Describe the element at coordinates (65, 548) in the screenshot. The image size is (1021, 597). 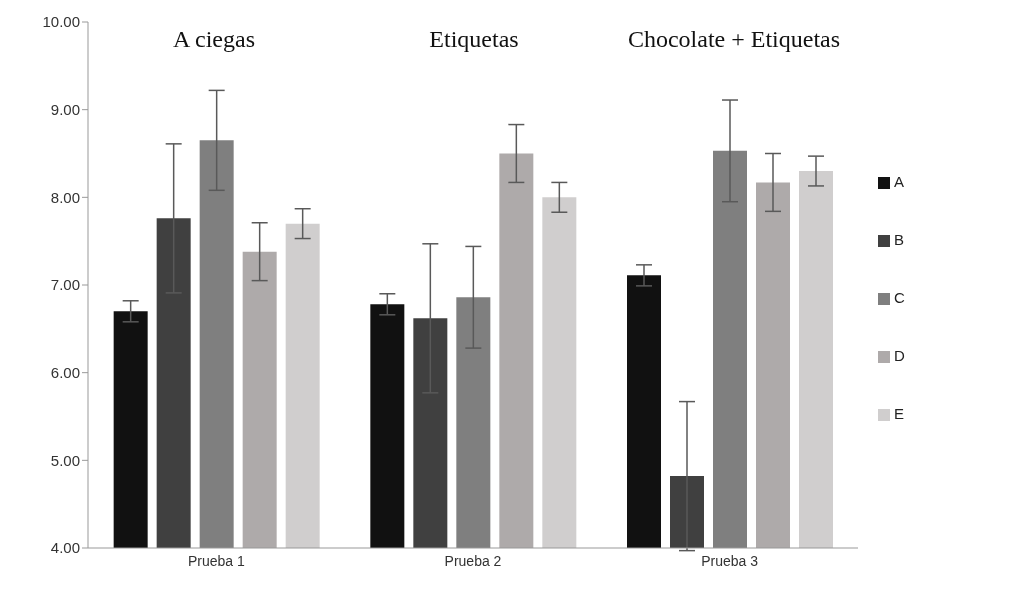
I see `y-tick-label: 4.00` at that location.